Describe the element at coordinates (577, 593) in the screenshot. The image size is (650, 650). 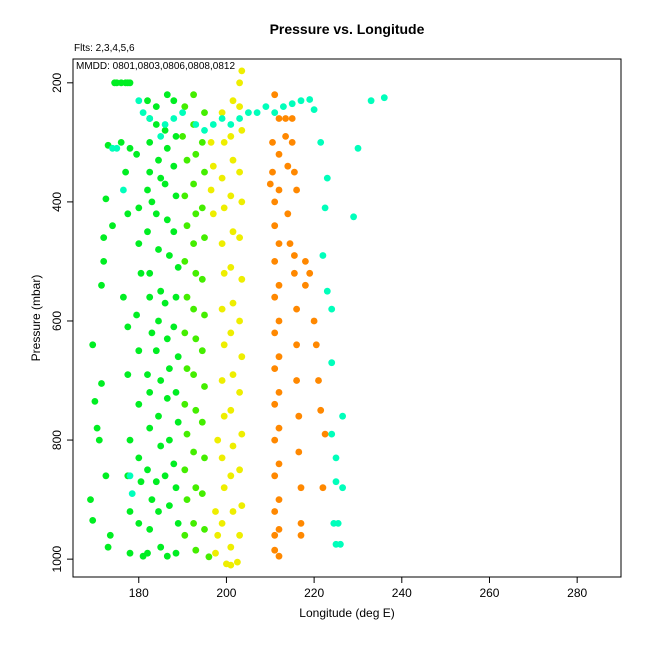
I see `x-tick-label: 280` at that location.